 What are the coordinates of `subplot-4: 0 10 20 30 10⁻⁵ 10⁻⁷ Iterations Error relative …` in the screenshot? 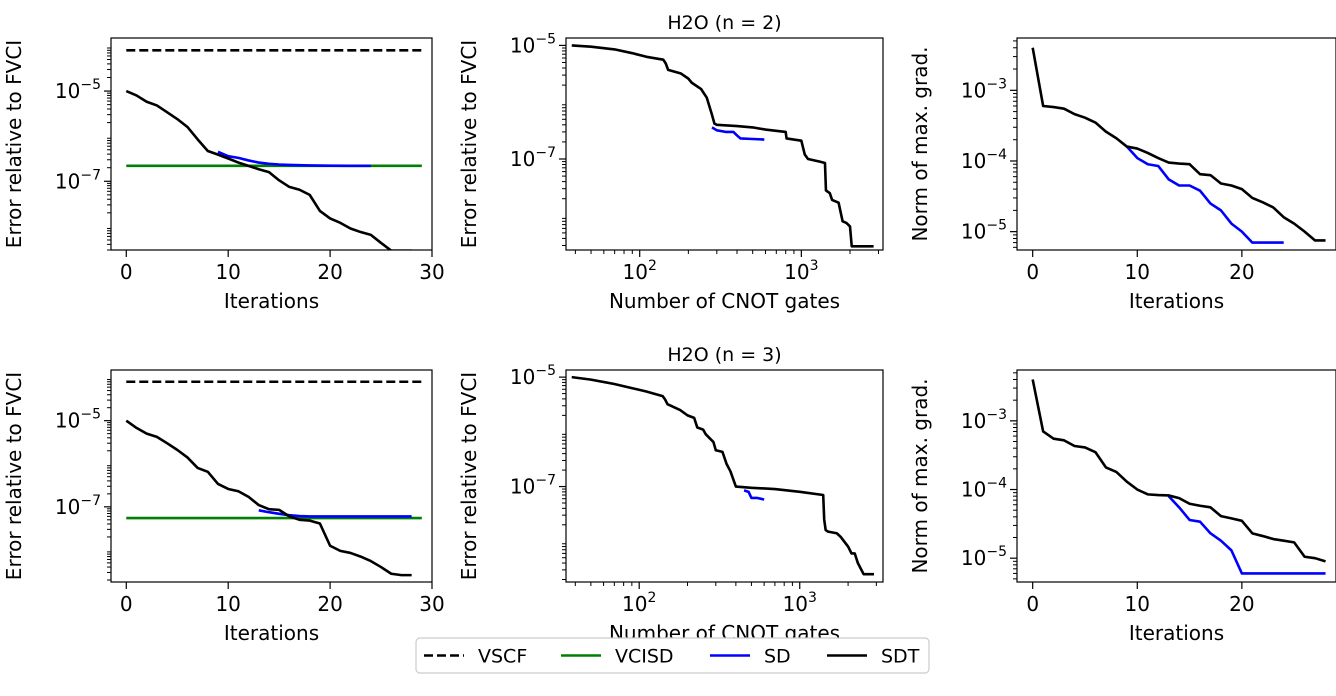 It's located at (223, 507).